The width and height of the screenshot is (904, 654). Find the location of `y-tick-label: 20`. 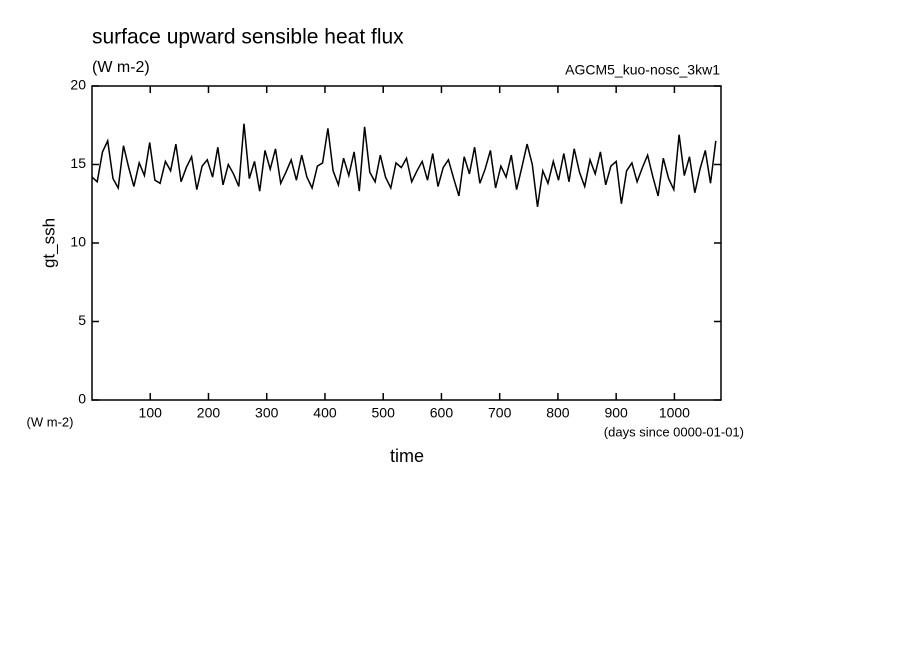

y-tick-label: 20 is located at coordinates (78, 85).